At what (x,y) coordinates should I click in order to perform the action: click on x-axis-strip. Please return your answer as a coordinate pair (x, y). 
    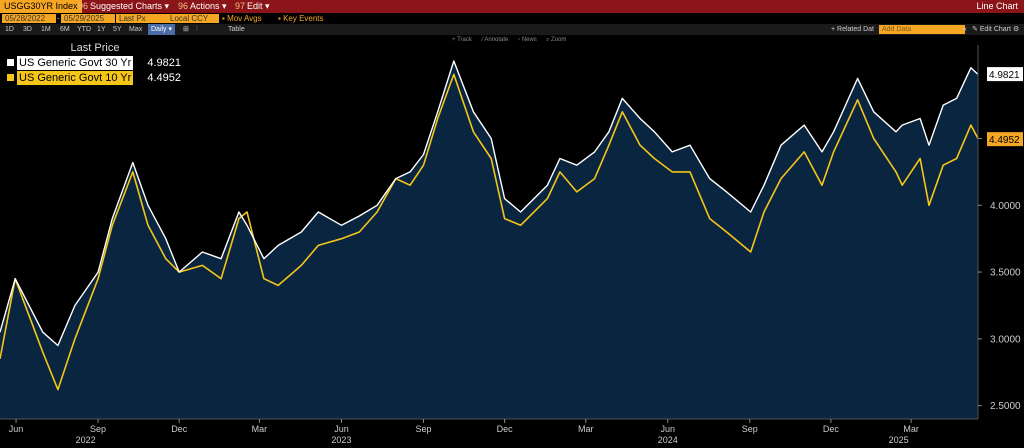
    Looking at the image, I should click on (512, 433).